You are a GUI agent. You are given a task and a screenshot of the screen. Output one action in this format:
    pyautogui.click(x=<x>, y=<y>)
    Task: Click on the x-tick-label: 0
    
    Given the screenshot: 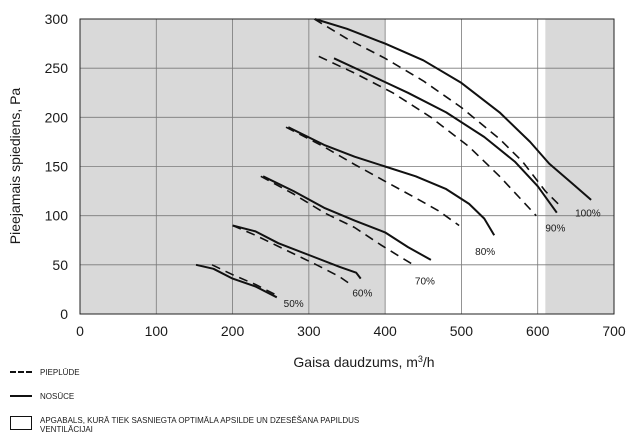 What is the action you would take?
    pyautogui.click(x=80, y=331)
    